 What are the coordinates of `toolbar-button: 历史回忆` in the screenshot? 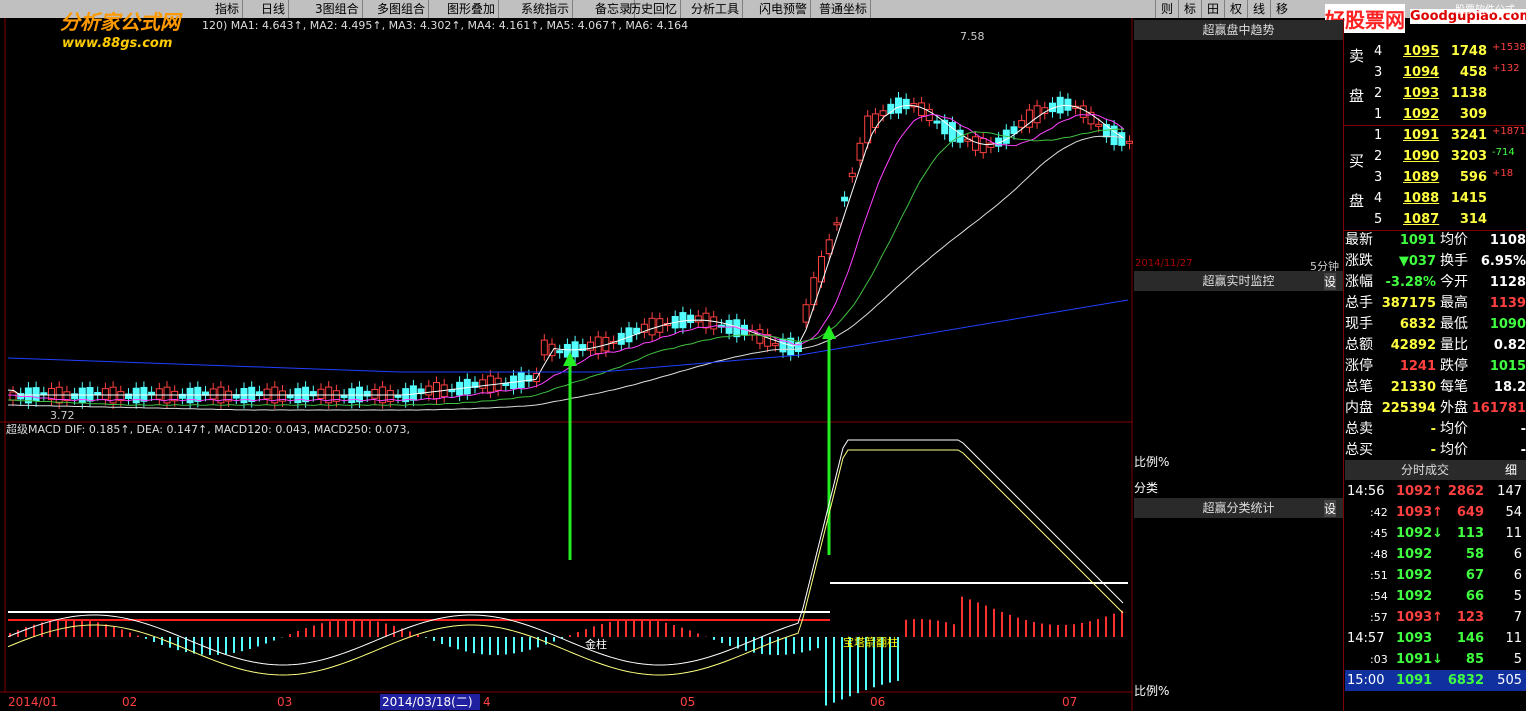 It's located at (654, 9).